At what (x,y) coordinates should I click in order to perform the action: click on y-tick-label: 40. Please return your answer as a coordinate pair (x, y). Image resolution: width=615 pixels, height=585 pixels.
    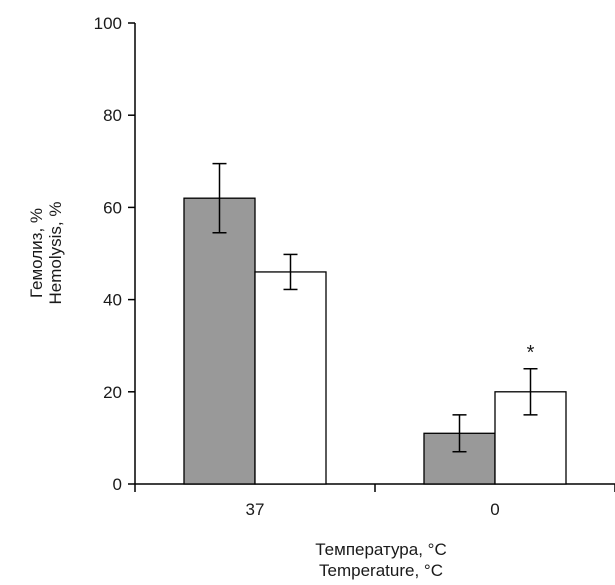
    Looking at the image, I should click on (112, 300).